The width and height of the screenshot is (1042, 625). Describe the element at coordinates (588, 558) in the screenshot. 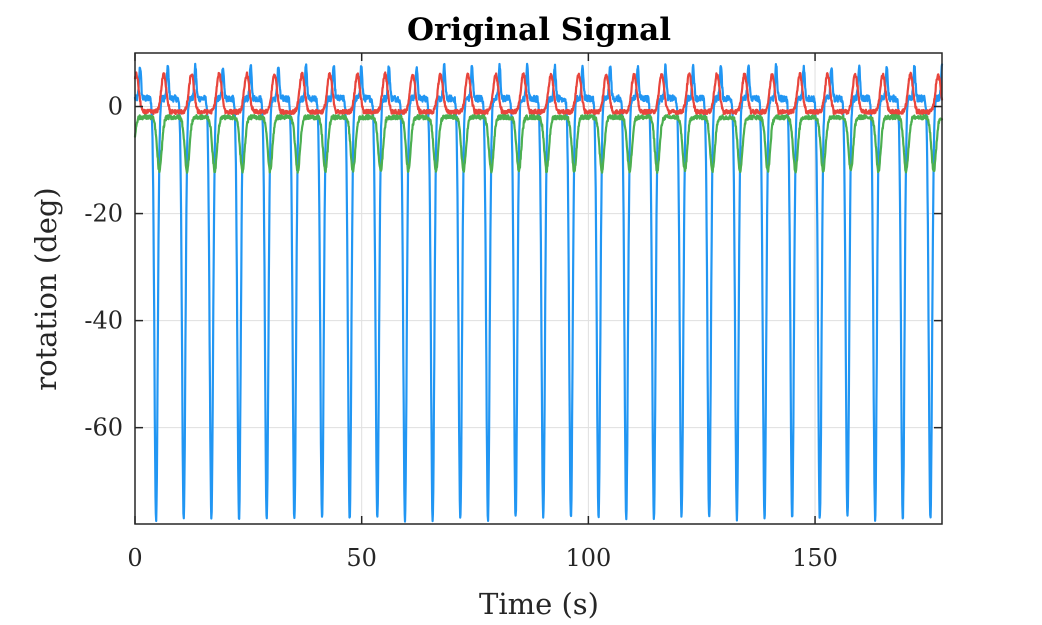

I see `x-tick-label: 100` at that location.